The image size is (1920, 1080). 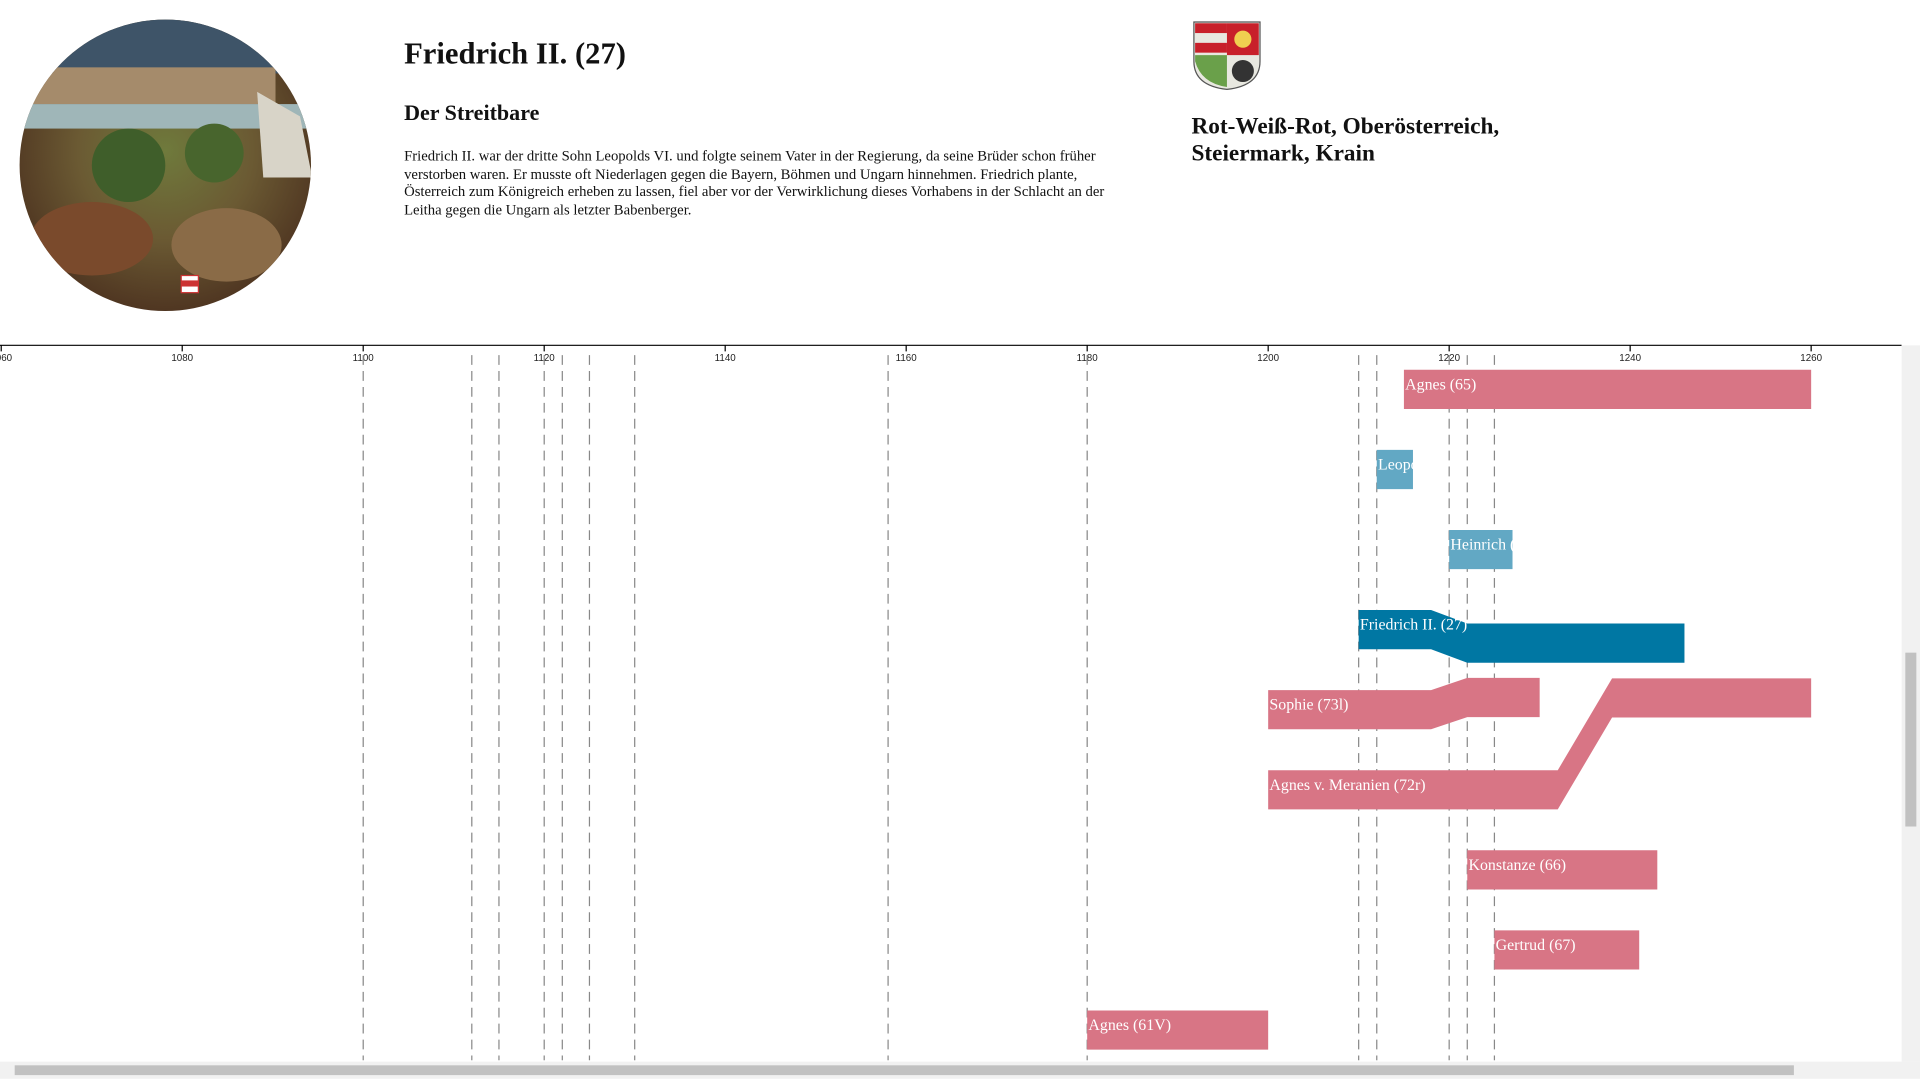 I want to click on bar-label: Agnes v. Meranien (72r), so click(x=1347, y=785).